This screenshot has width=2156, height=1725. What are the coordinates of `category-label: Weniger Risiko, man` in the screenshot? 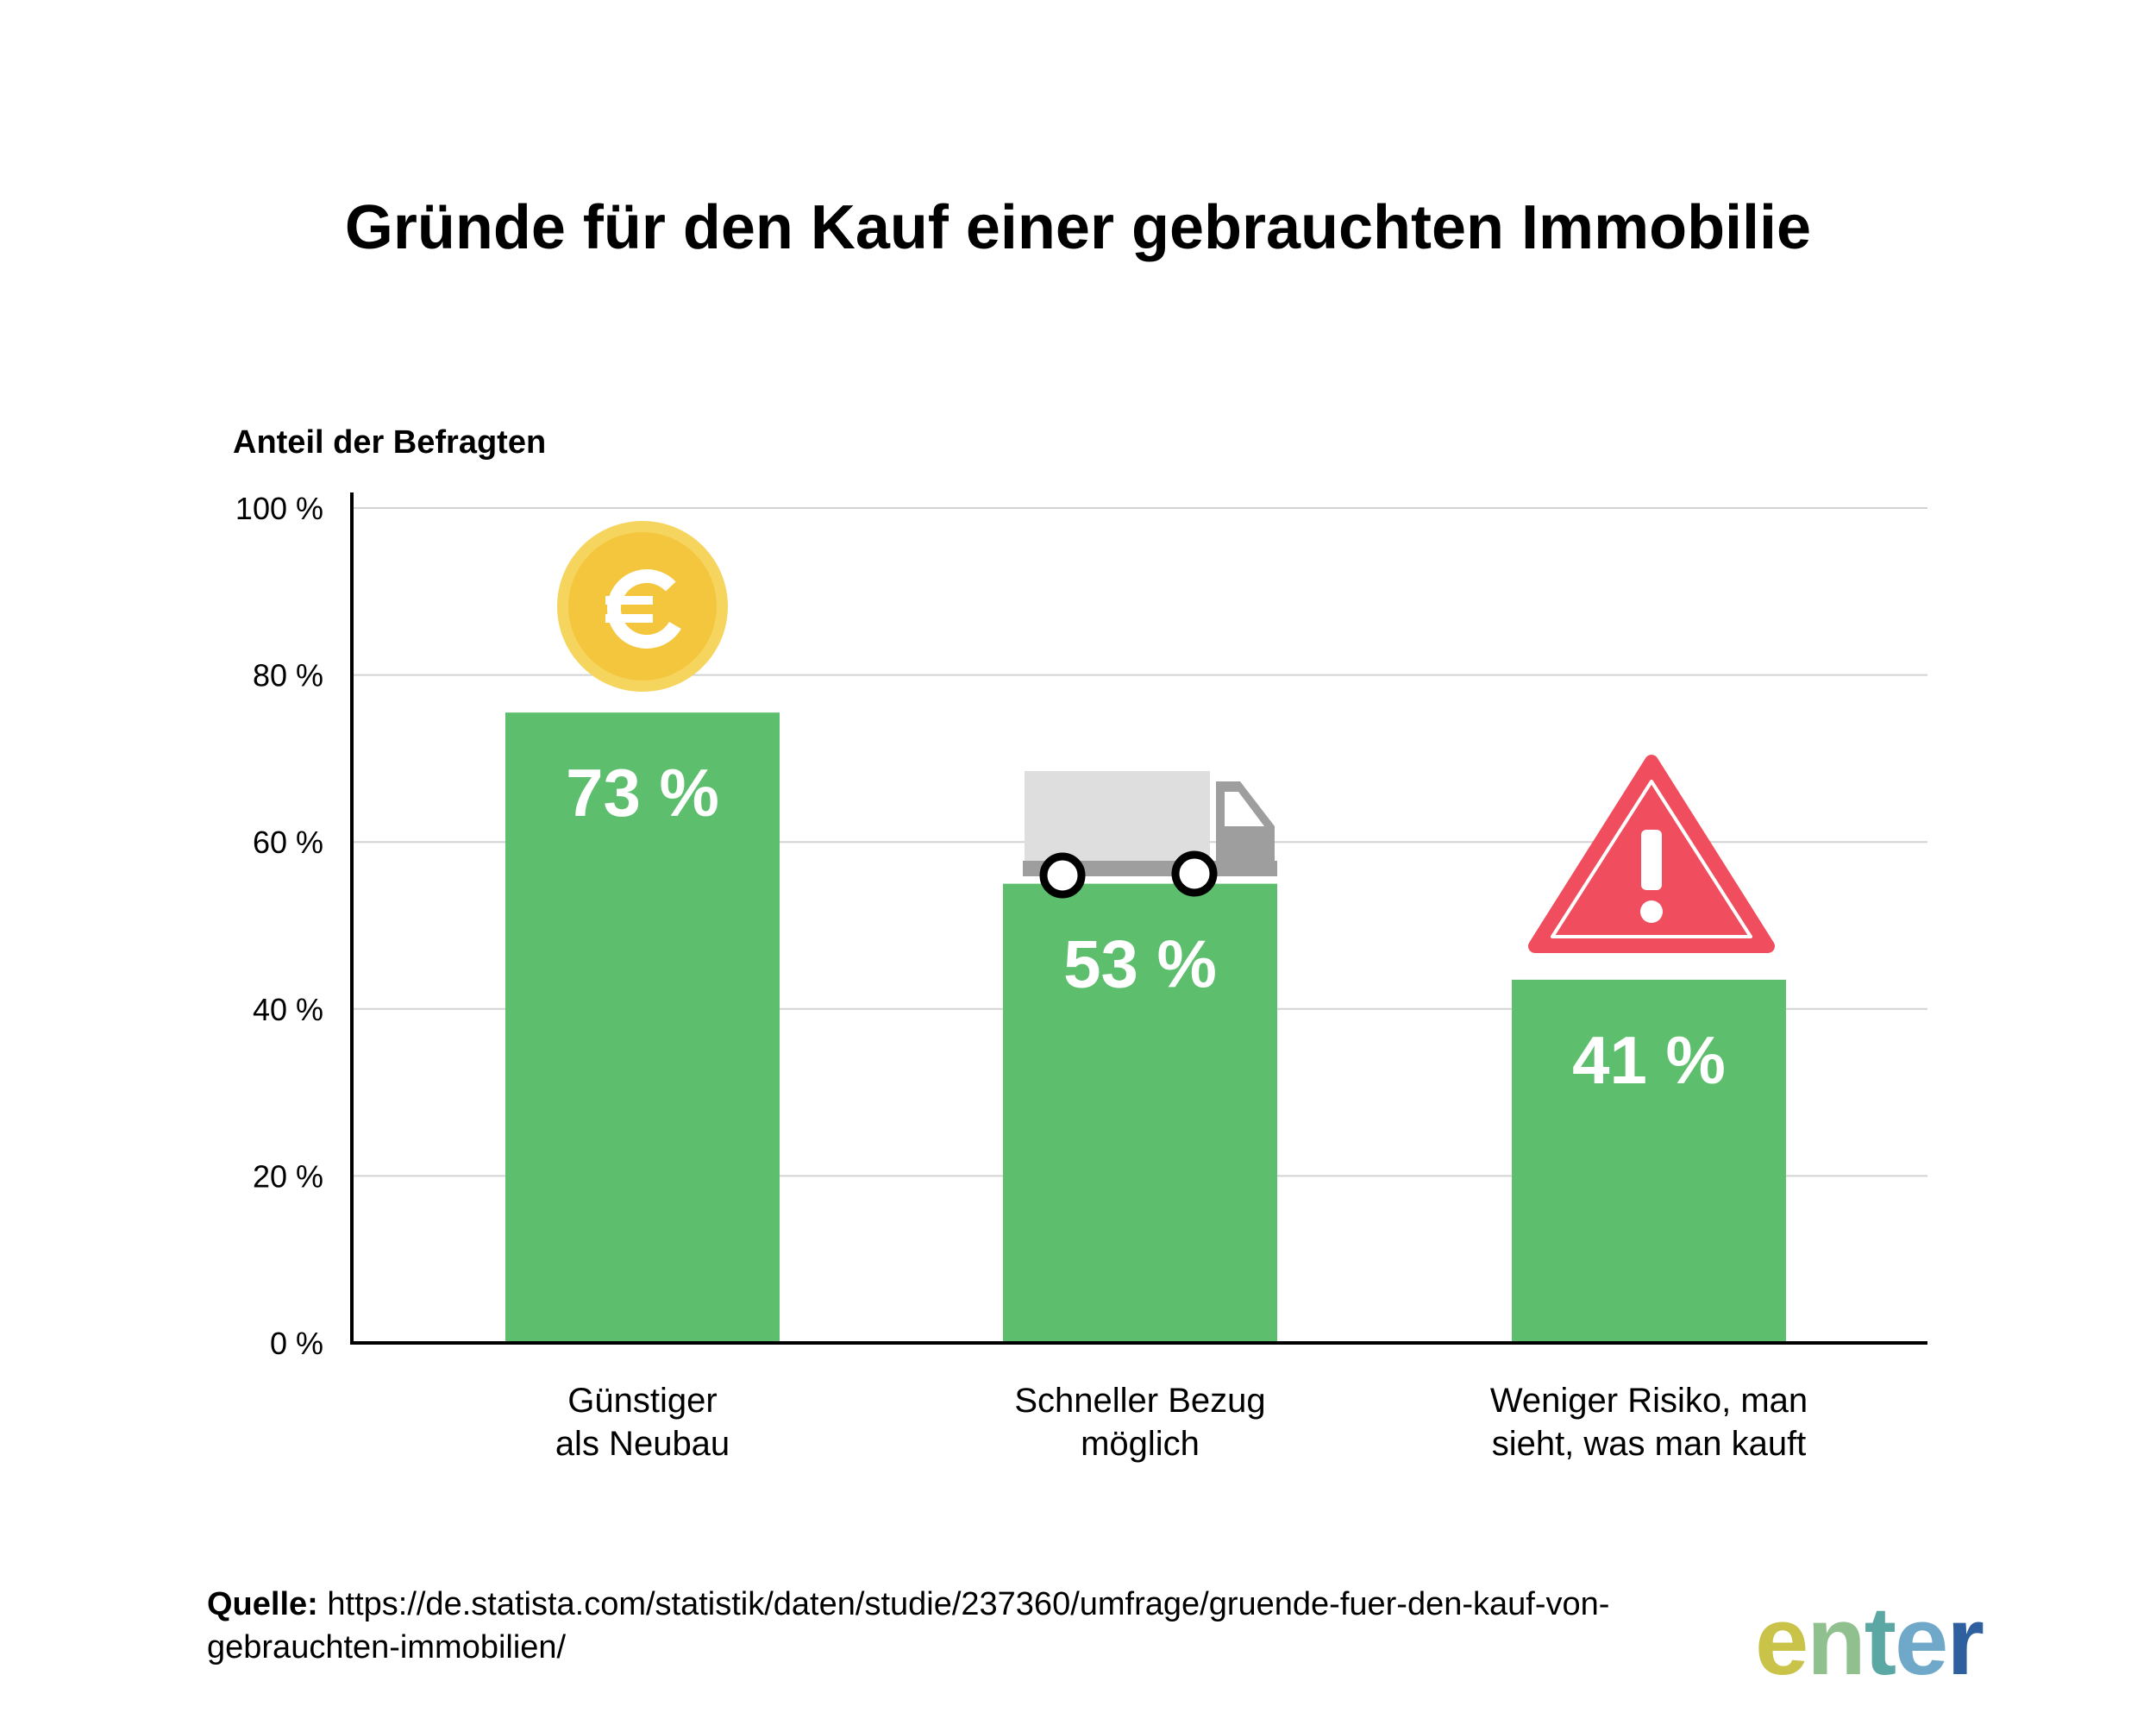 It's located at (1649, 1401).